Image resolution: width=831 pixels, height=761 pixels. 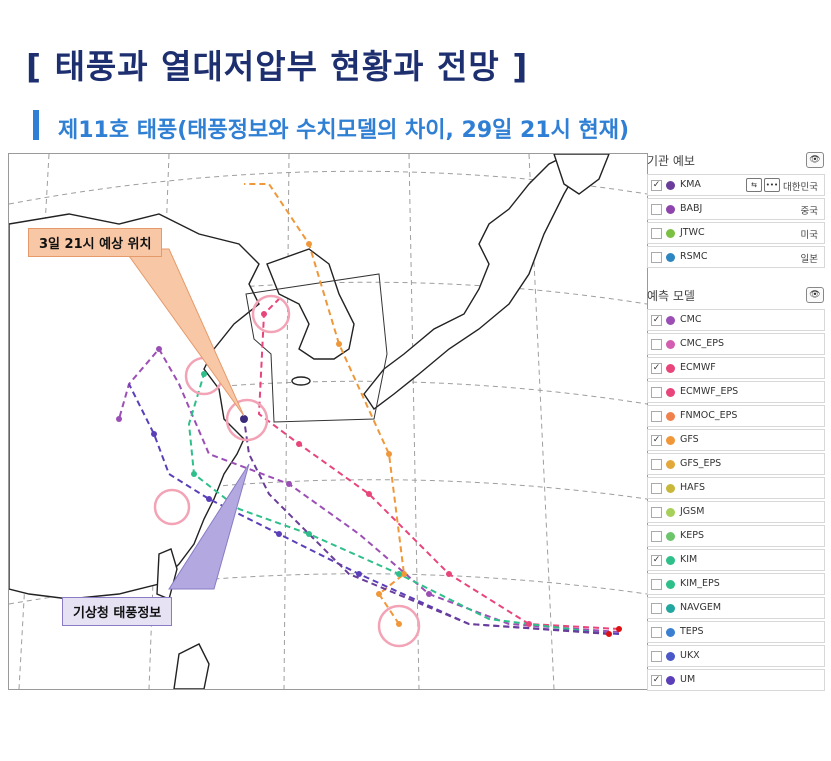 I want to click on model-row-keps: KEPS, so click(x=736, y=536).